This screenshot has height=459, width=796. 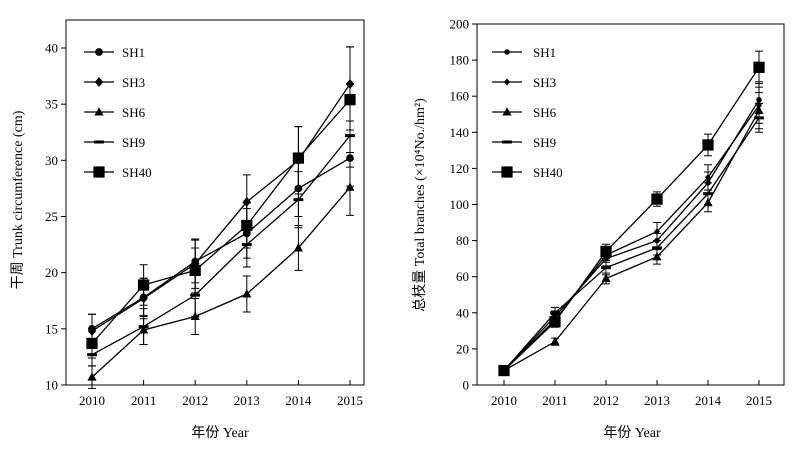 I want to click on legend-label: SH9, so click(x=544, y=142).